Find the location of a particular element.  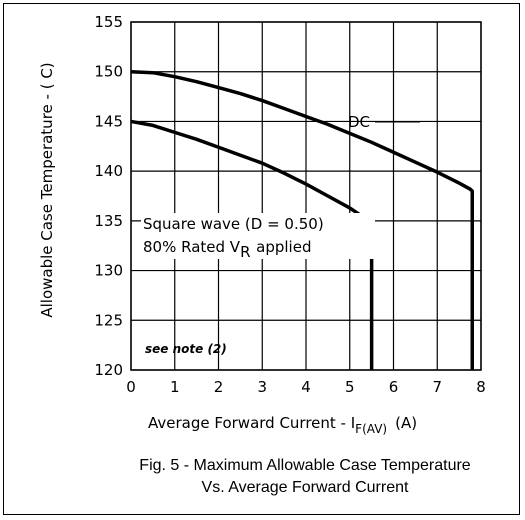

x-tick-label: 0 is located at coordinates (131, 387).